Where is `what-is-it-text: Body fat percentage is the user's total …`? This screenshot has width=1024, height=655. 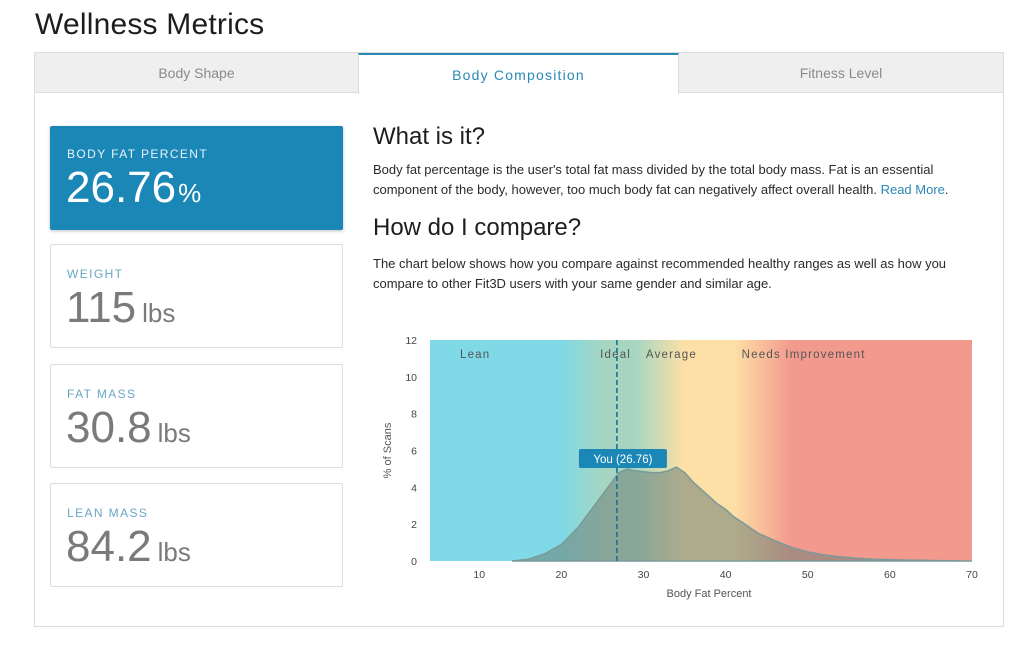 what-is-it-text: Body fat percentage is the user's total … is located at coordinates (673, 179).